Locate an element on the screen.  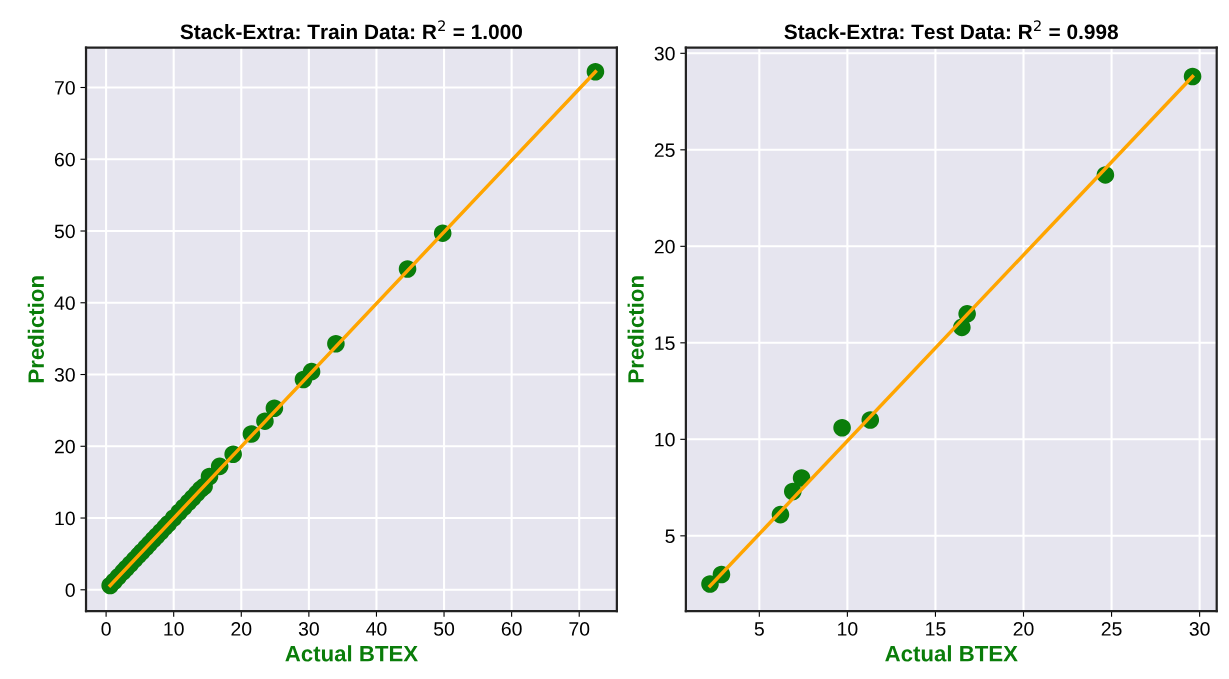
x-tick-label: 0 is located at coordinates (106, 629).